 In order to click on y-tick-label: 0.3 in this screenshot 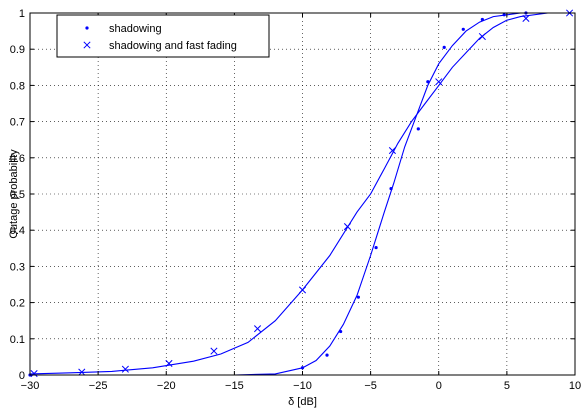, I will do `click(17, 267)`.